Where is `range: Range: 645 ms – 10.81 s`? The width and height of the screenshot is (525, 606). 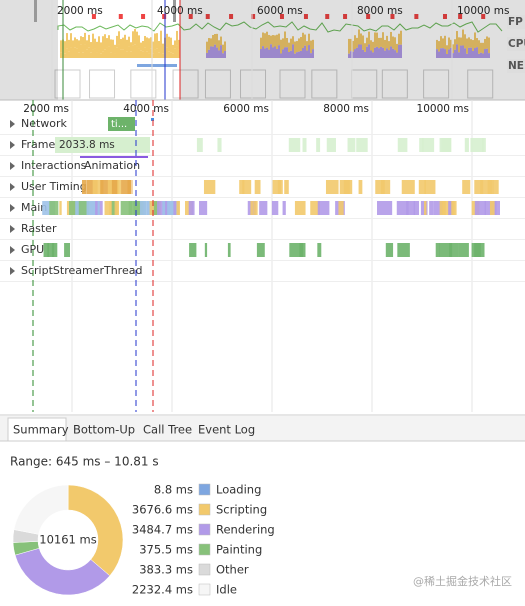
range: Range: 645 ms – 10.81 s is located at coordinates (84, 462).